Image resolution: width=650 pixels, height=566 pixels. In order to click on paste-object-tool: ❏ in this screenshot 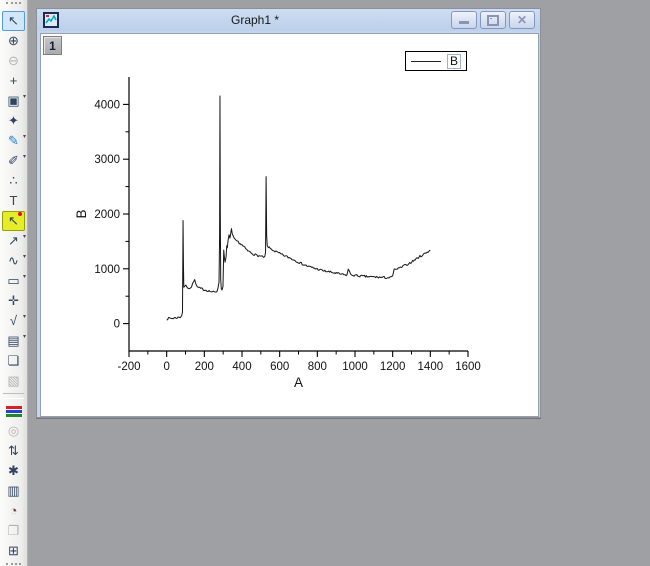, I will do `click(13, 361)`.